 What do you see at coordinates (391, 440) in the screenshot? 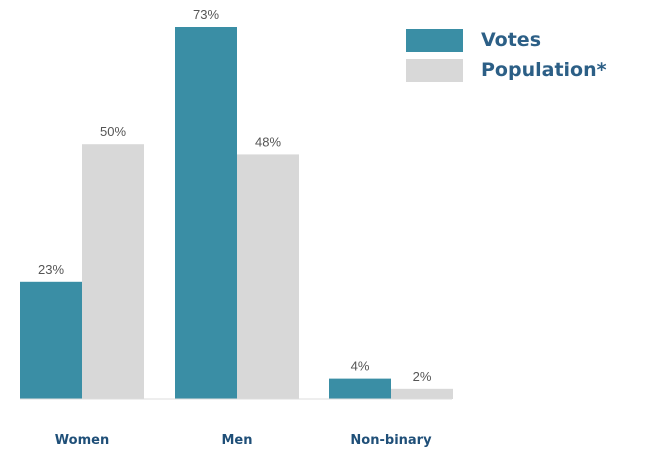
I see `category-label-non-binary: Non-binary` at bounding box center [391, 440].